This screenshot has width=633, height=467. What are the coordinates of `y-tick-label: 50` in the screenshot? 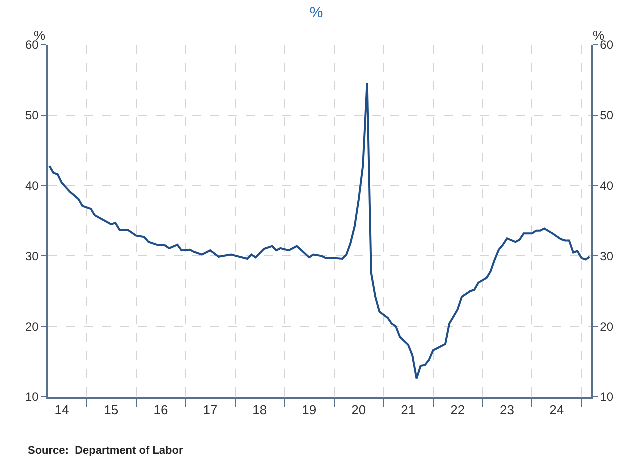 It's located at (32, 115).